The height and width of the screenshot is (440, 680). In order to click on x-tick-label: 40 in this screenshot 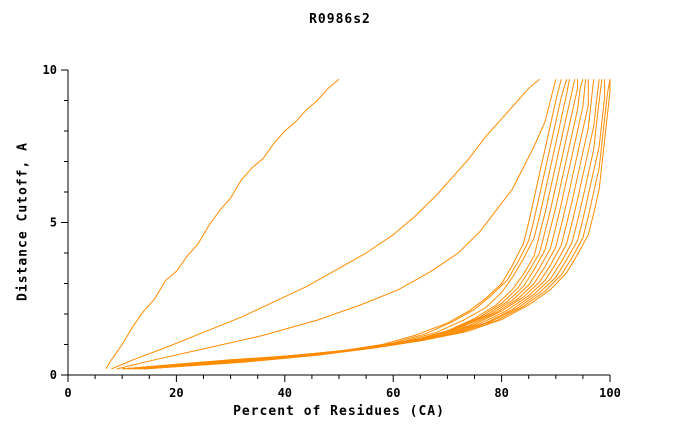, I will do `click(285, 393)`.